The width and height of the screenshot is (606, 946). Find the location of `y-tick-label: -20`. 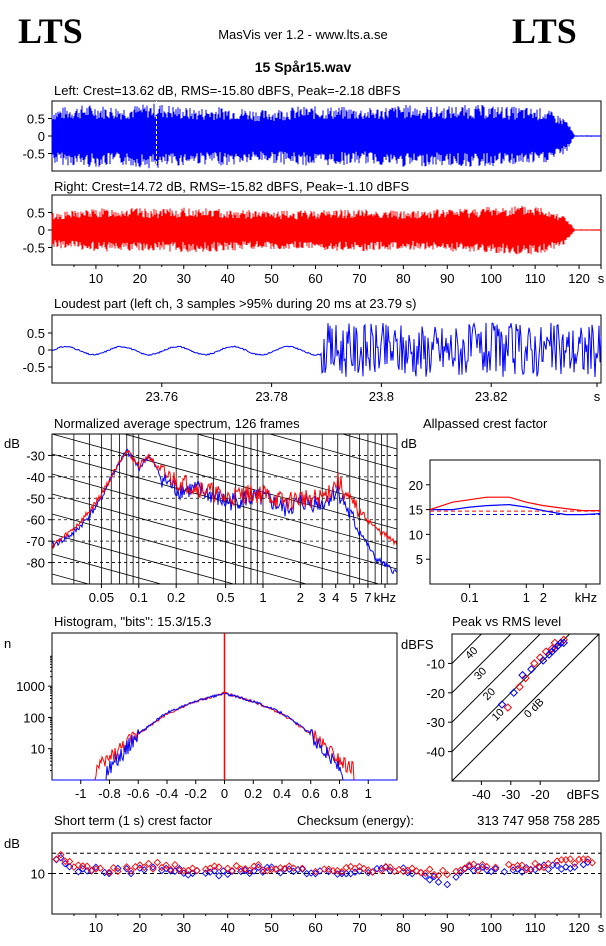

y-tick-label: -20 is located at coordinates (435, 693).